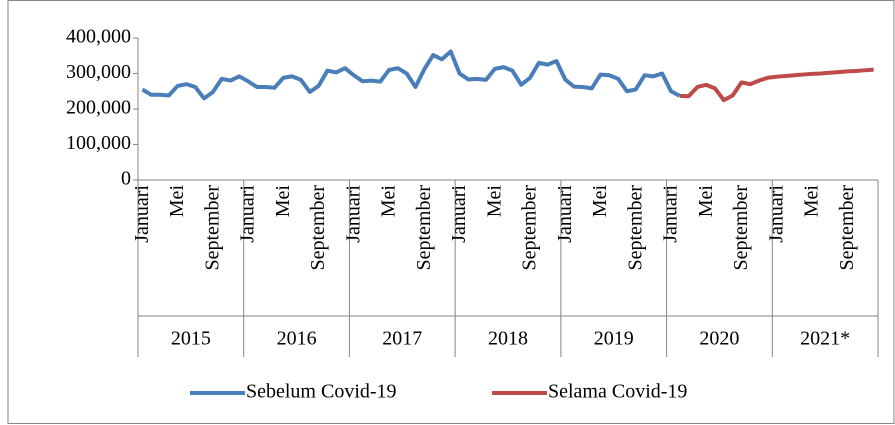  I want to click on year-label: 2021*, so click(825, 339).